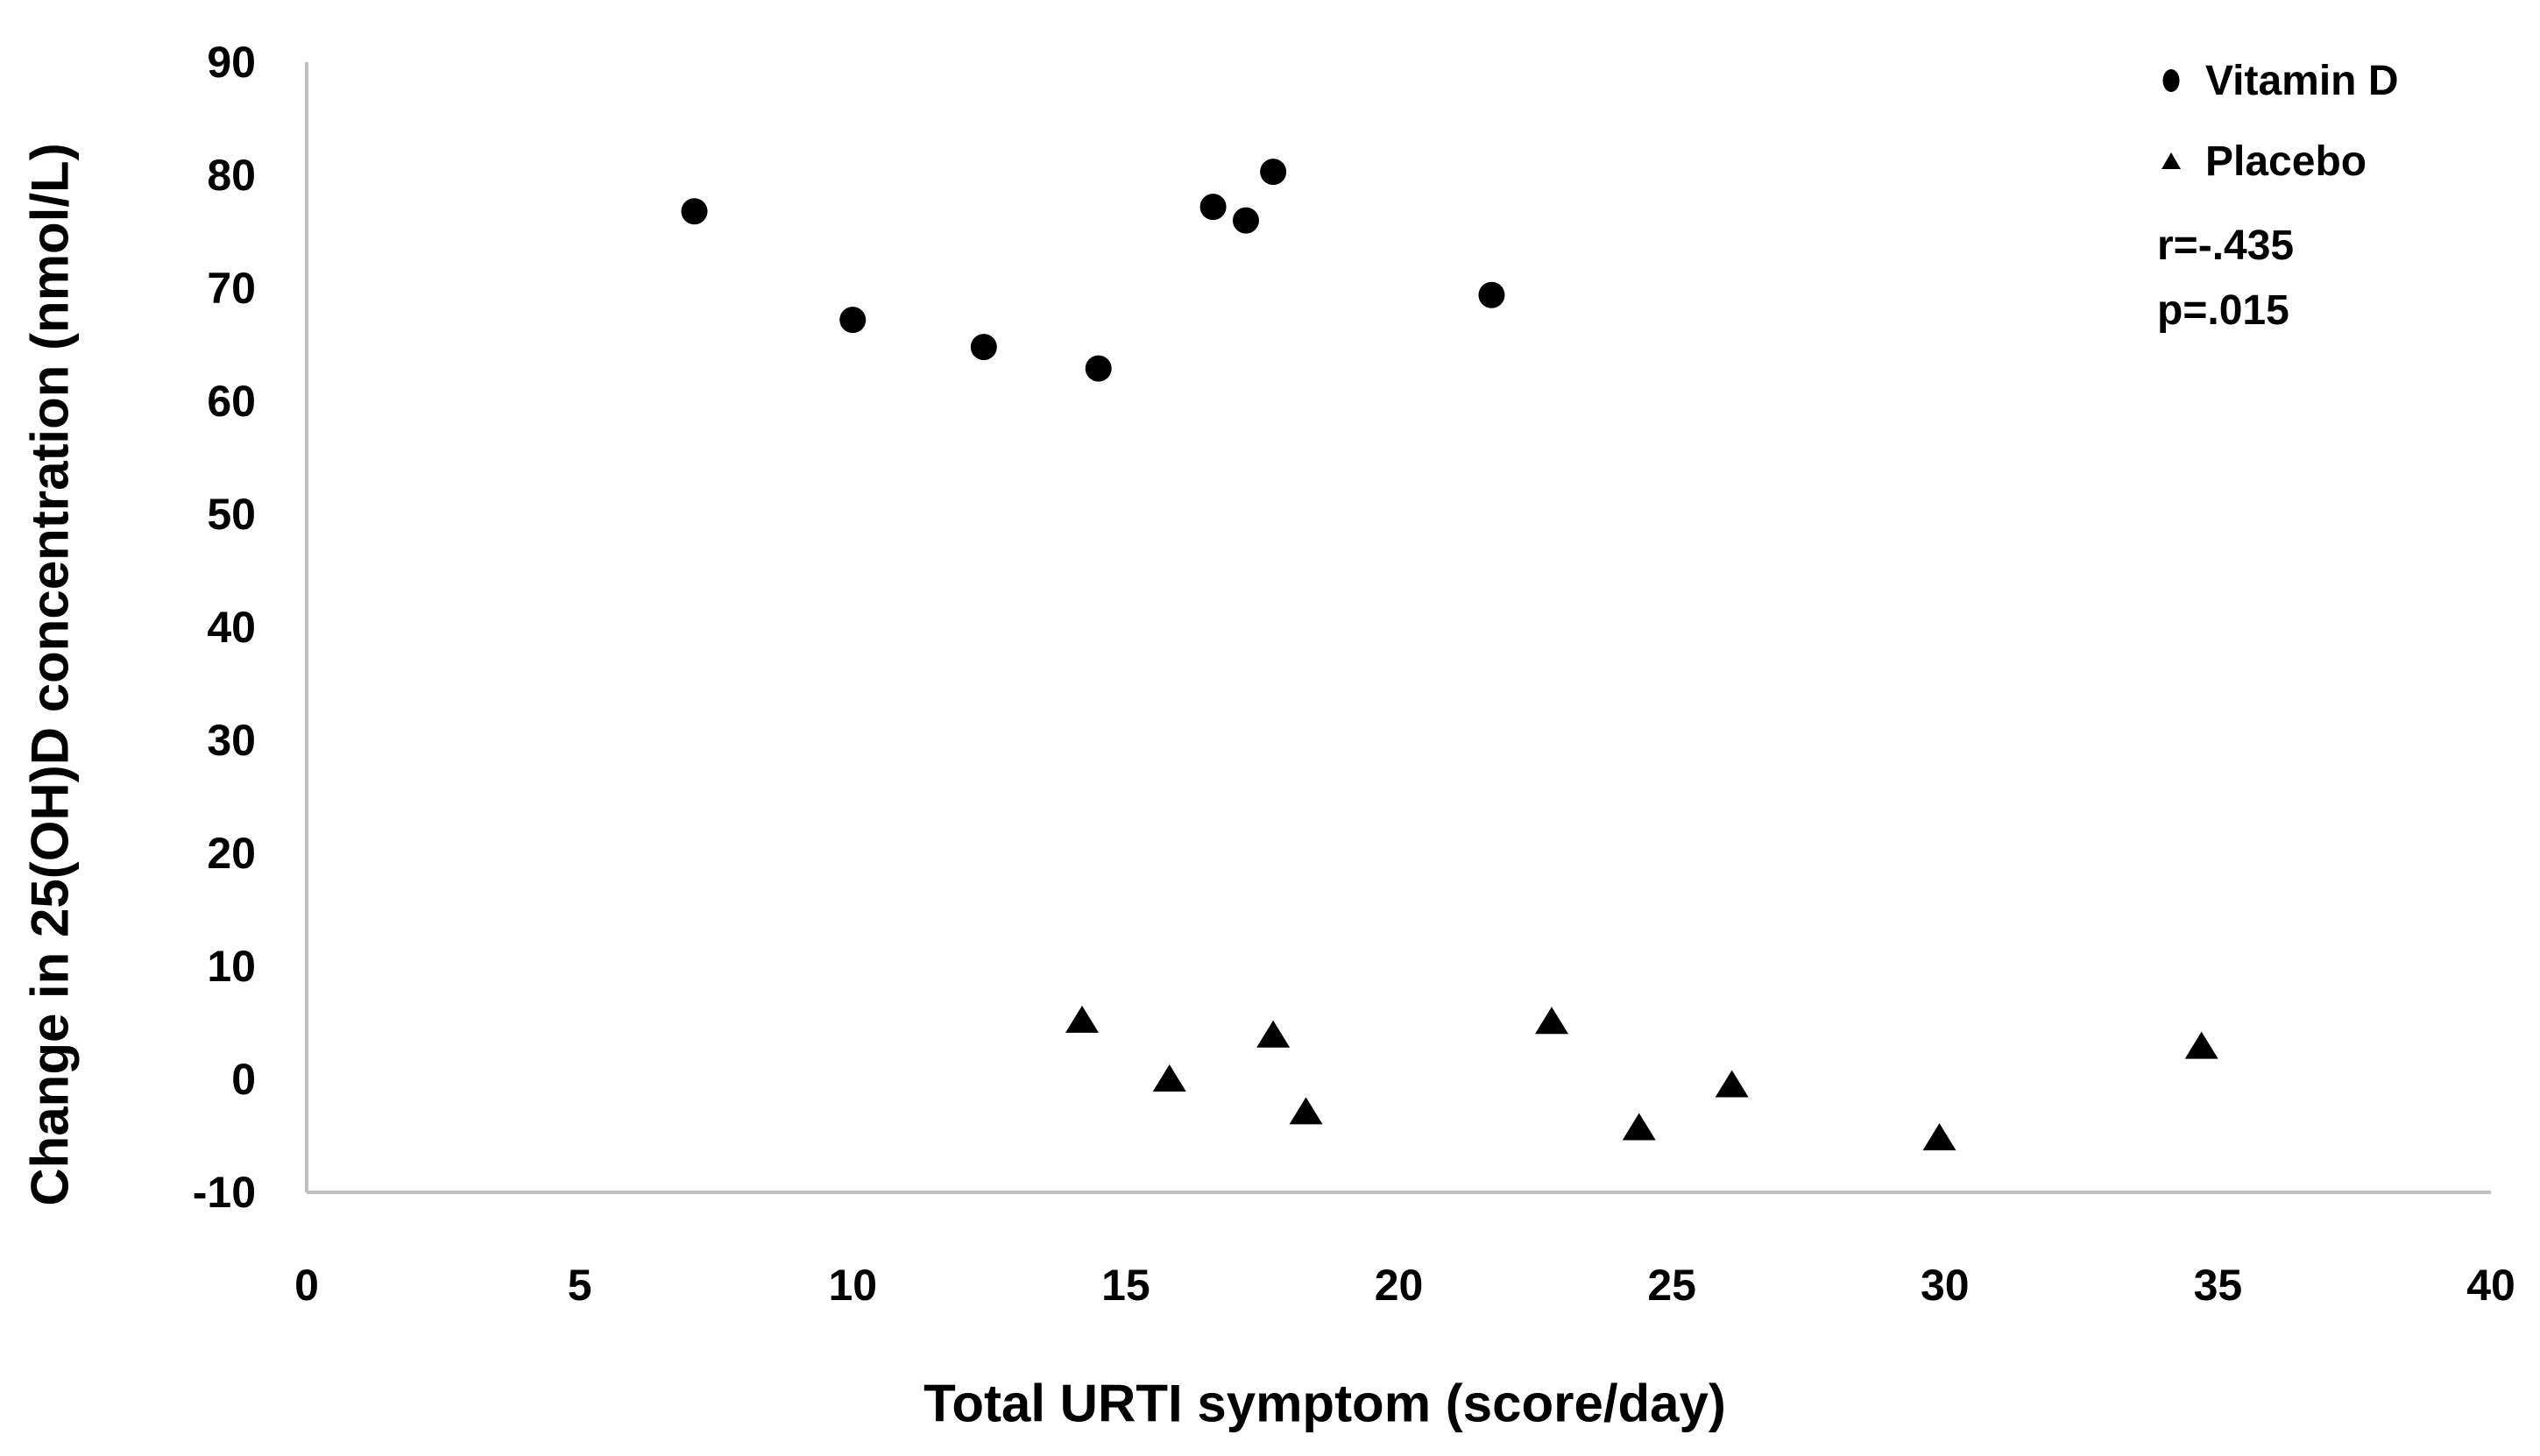  What do you see at coordinates (852, 1285) in the screenshot?
I see `x-tick-label: 10` at bounding box center [852, 1285].